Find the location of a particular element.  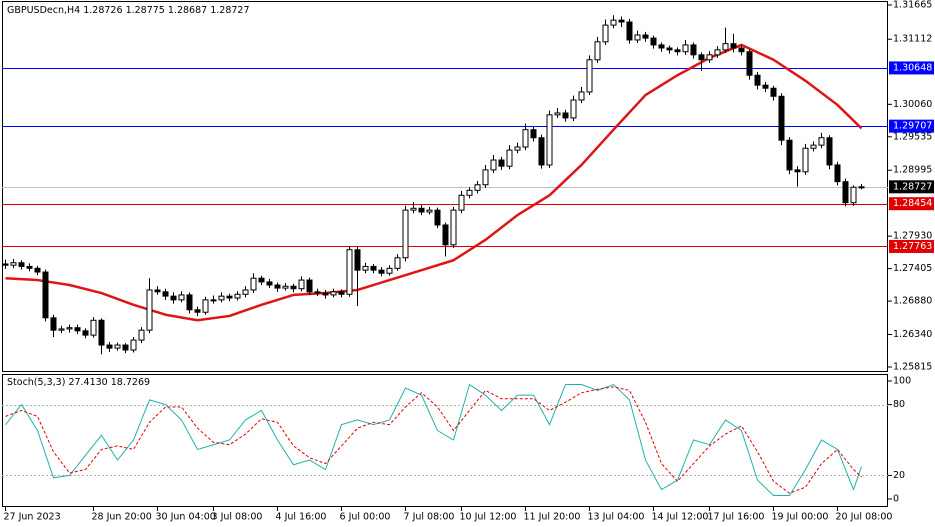

price-box is located at coordinates (911, 187).